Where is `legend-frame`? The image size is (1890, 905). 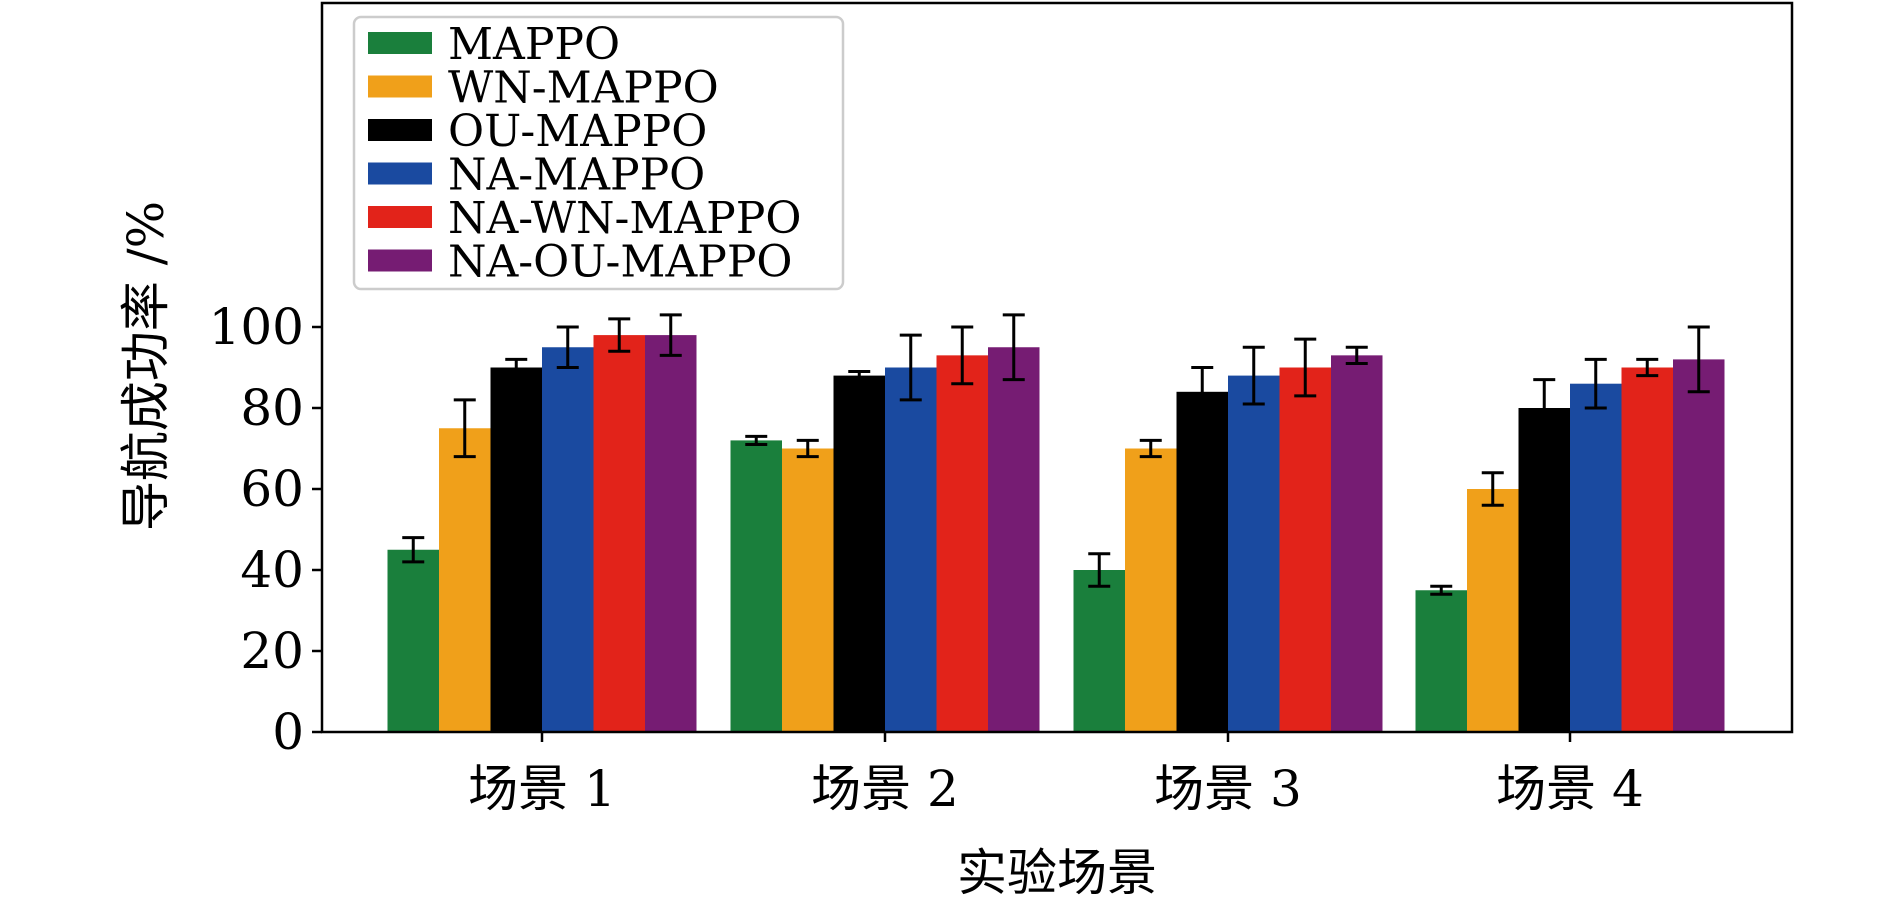 legend-frame is located at coordinates (598, 153).